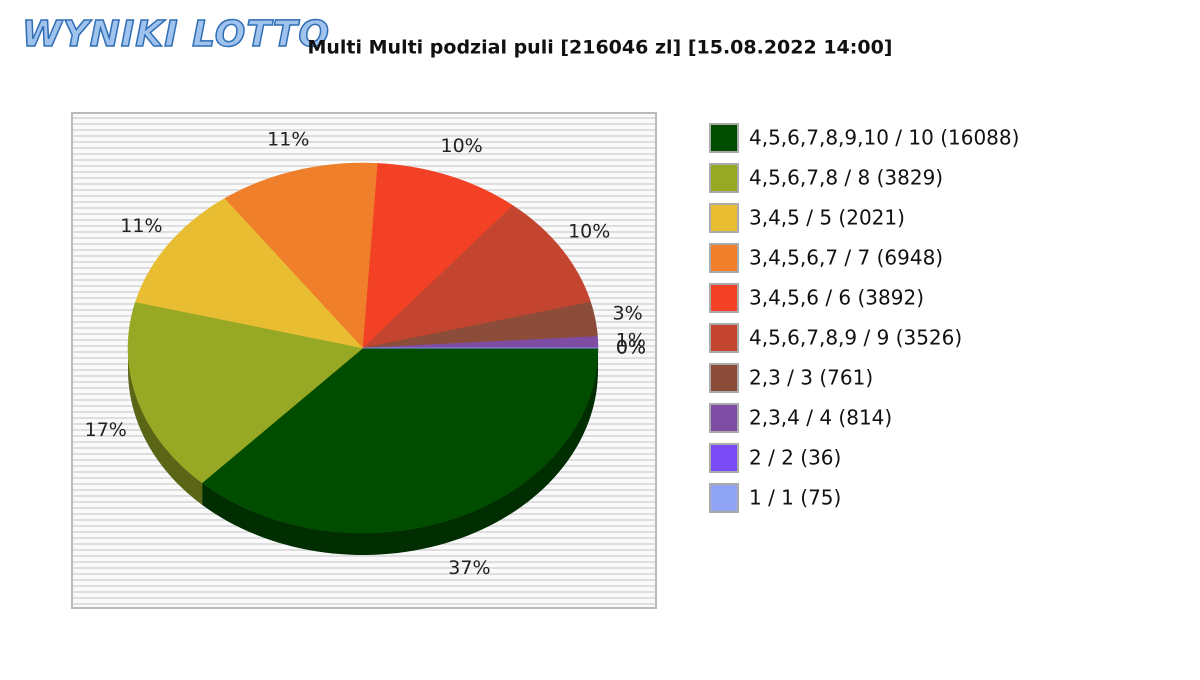 The image size is (1200, 680). What do you see at coordinates (827, 218) in the screenshot?
I see `legend-label: 3,4,5 / 5 (2021)` at bounding box center [827, 218].